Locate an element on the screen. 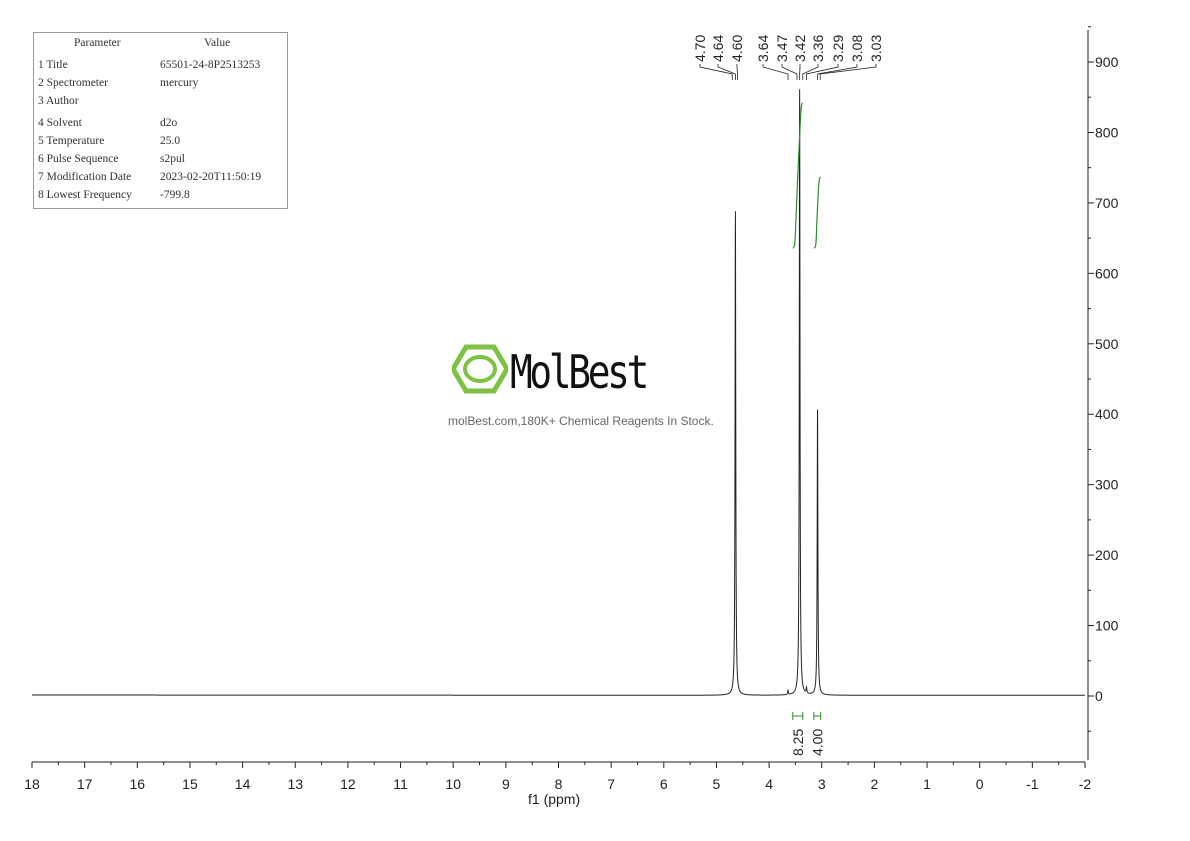  x-tick-label: 9 is located at coordinates (506, 784).